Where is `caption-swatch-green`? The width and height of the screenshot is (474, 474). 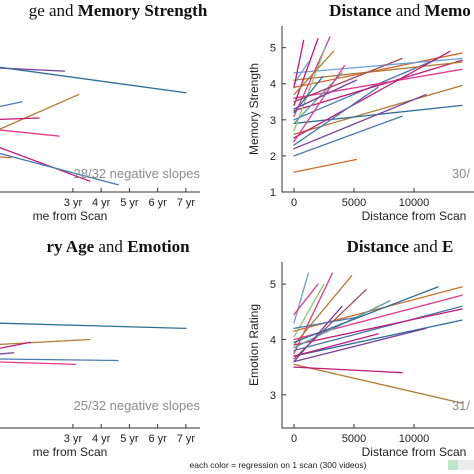 caption-swatch-green is located at coordinates (453, 465).